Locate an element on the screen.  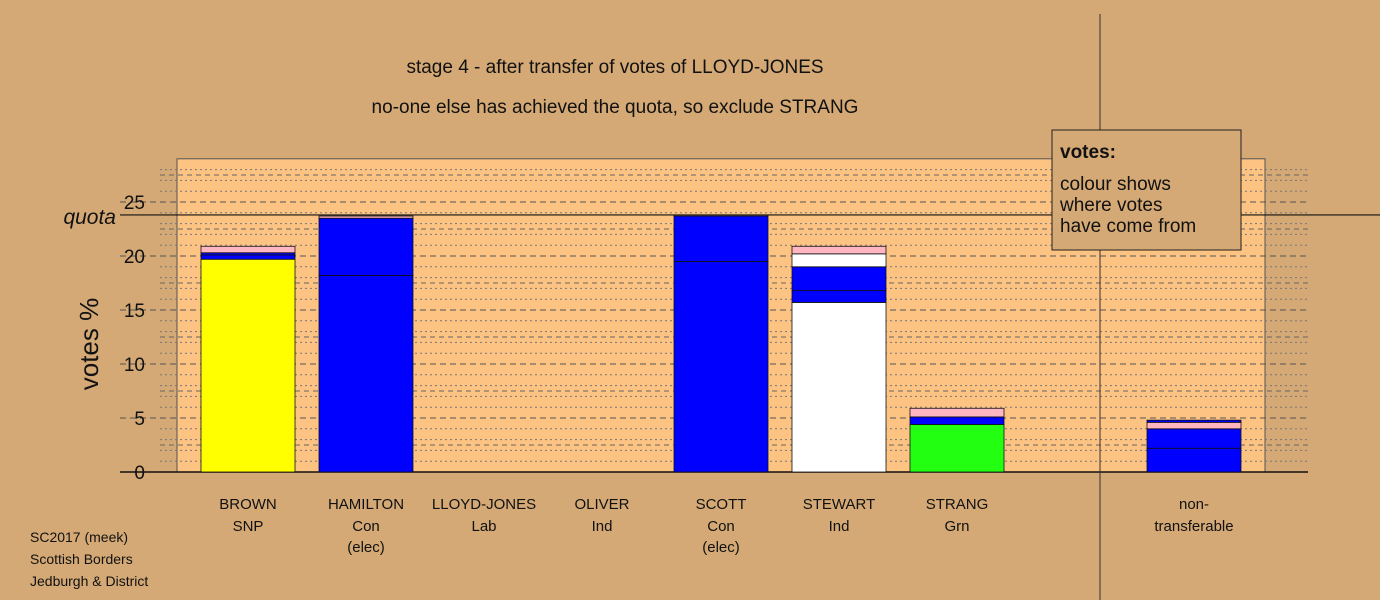
candidate-name: STRANG is located at coordinates (957, 504).